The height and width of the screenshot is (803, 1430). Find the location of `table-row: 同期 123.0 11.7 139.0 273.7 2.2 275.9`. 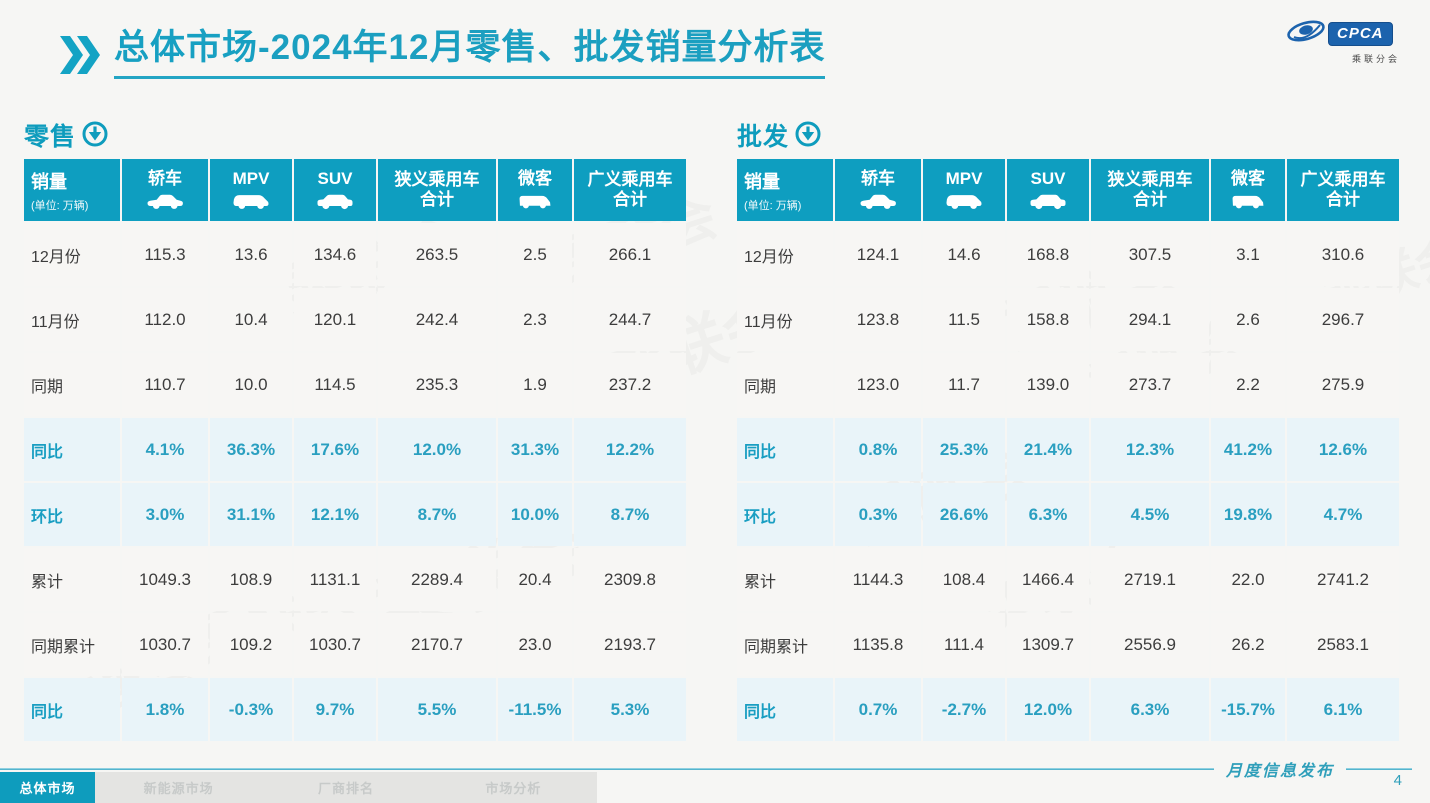

table-row: 同期 123.0 11.7 139.0 273.7 2.2 275.9 is located at coordinates (1068, 384).